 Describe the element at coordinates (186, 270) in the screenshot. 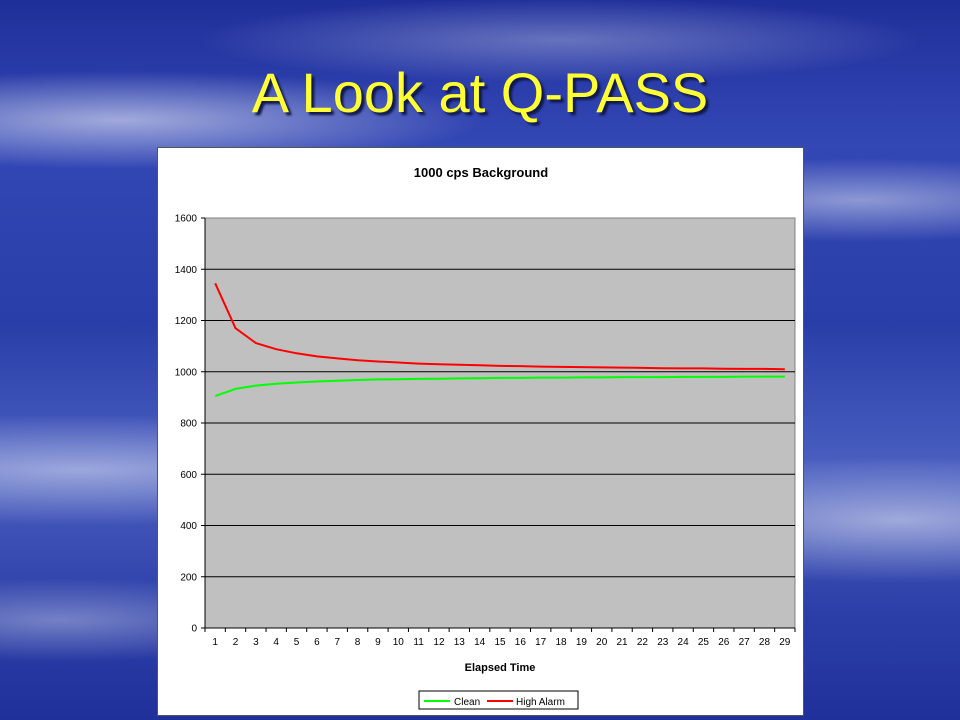

I see `y-tick-label: 1400` at that location.